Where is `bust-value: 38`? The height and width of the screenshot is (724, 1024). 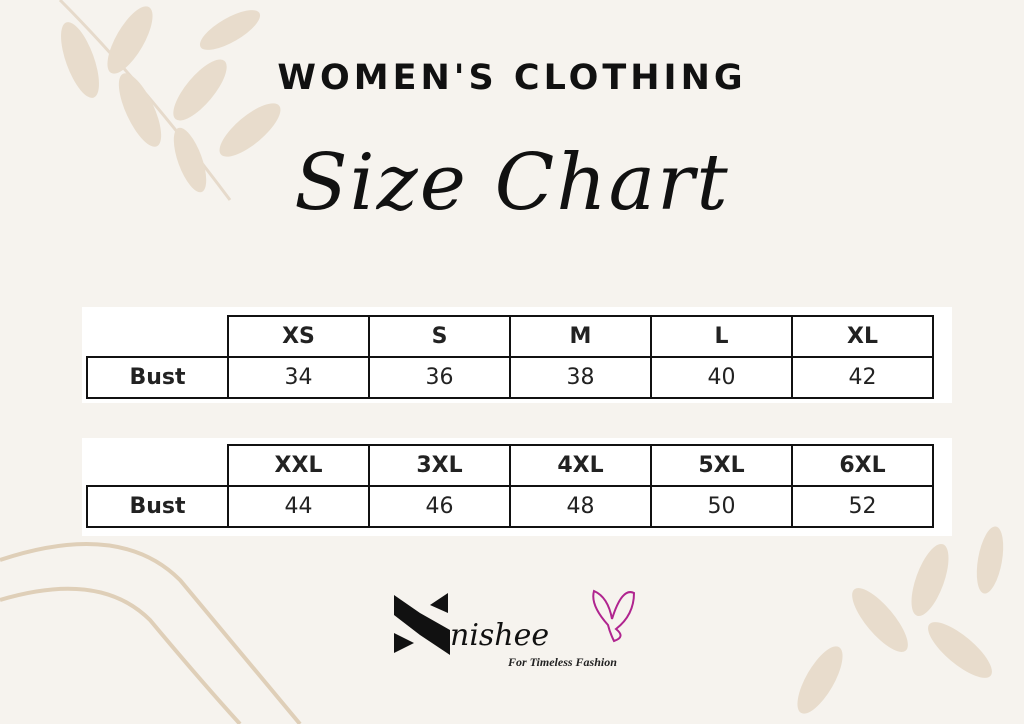
bust-value: 38 is located at coordinates (580, 377).